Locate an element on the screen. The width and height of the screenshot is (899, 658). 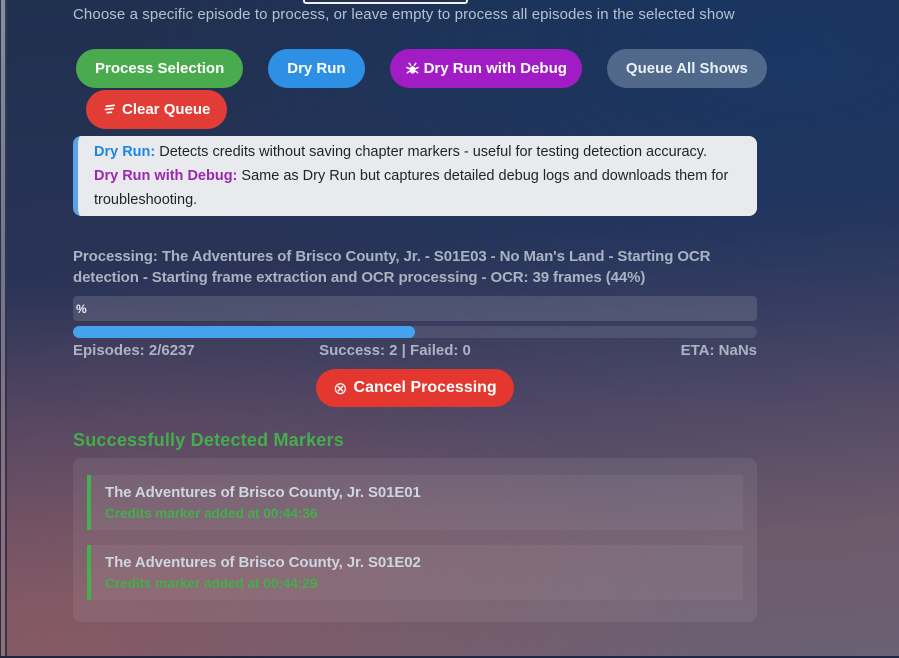
clear-queue-icon is located at coordinates (110, 109).